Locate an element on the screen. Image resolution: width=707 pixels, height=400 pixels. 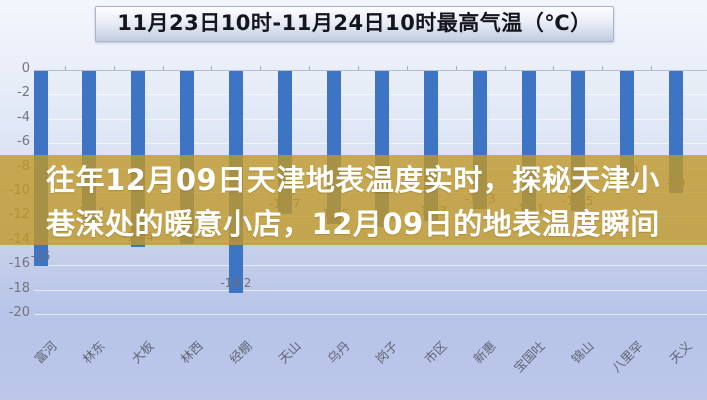
y-axis-tick-label: -6 is located at coordinates (23, 142).